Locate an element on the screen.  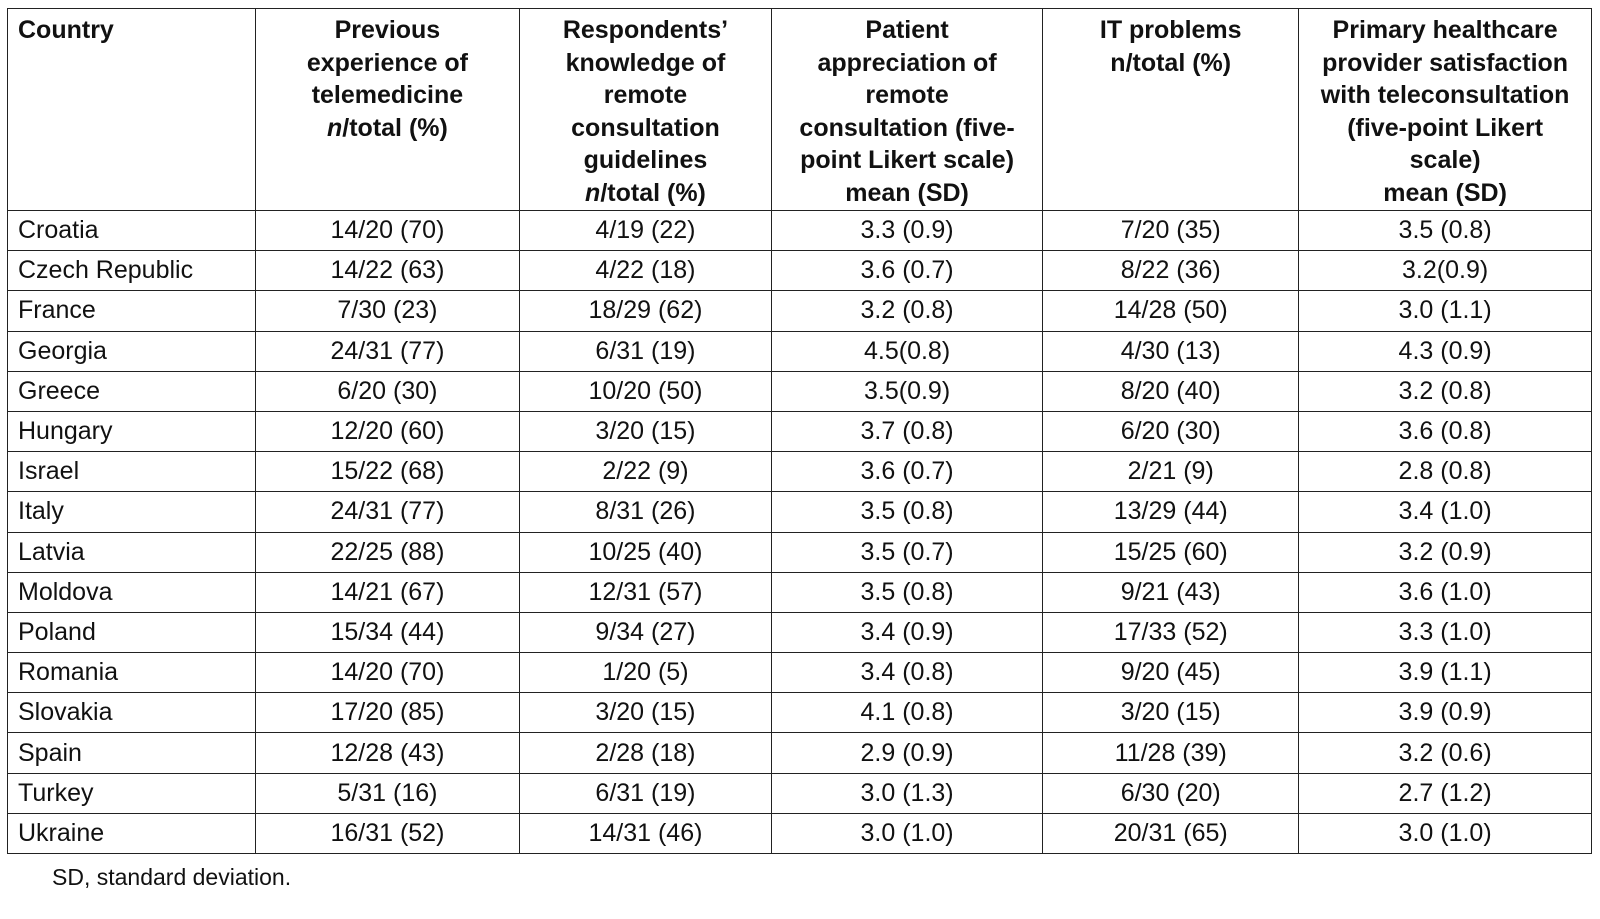
header-line: experience of is located at coordinates (387, 63).